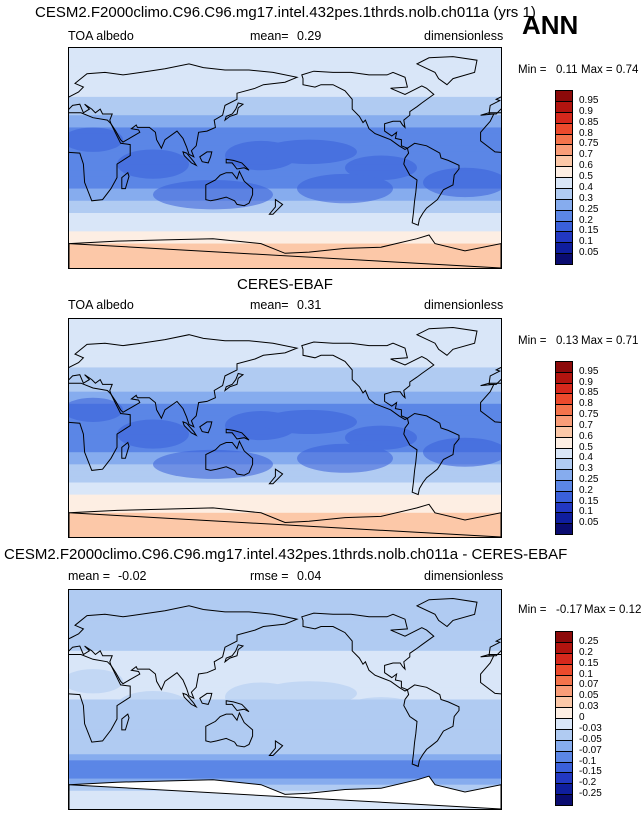 The image size is (642, 814). Describe the element at coordinates (237, 706) in the screenshot. I see `coastline-newguinea` at that location.